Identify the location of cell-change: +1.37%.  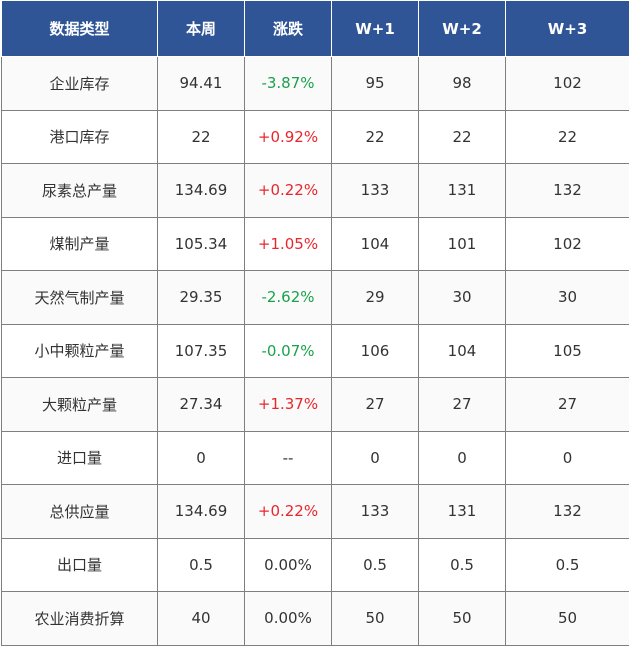
(288, 404).